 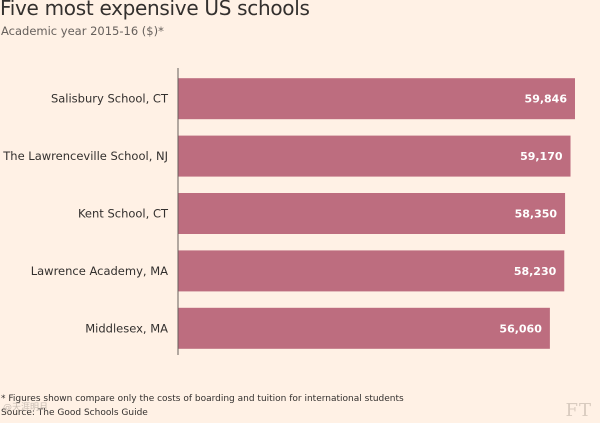 What do you see at coordinates (82, 31) in the screenshot?
I see `chart-subtitle: Academic year 2015-16 ($)*` at bounding box center [82, 31].